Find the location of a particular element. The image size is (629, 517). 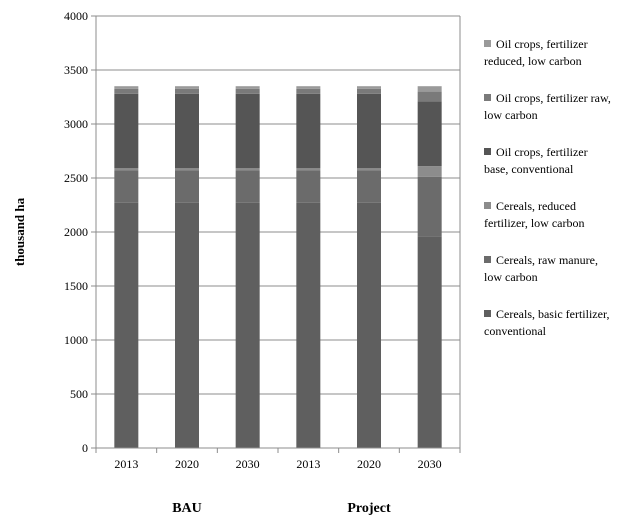

legend-label: conventional is located at coordinates (515, 331).